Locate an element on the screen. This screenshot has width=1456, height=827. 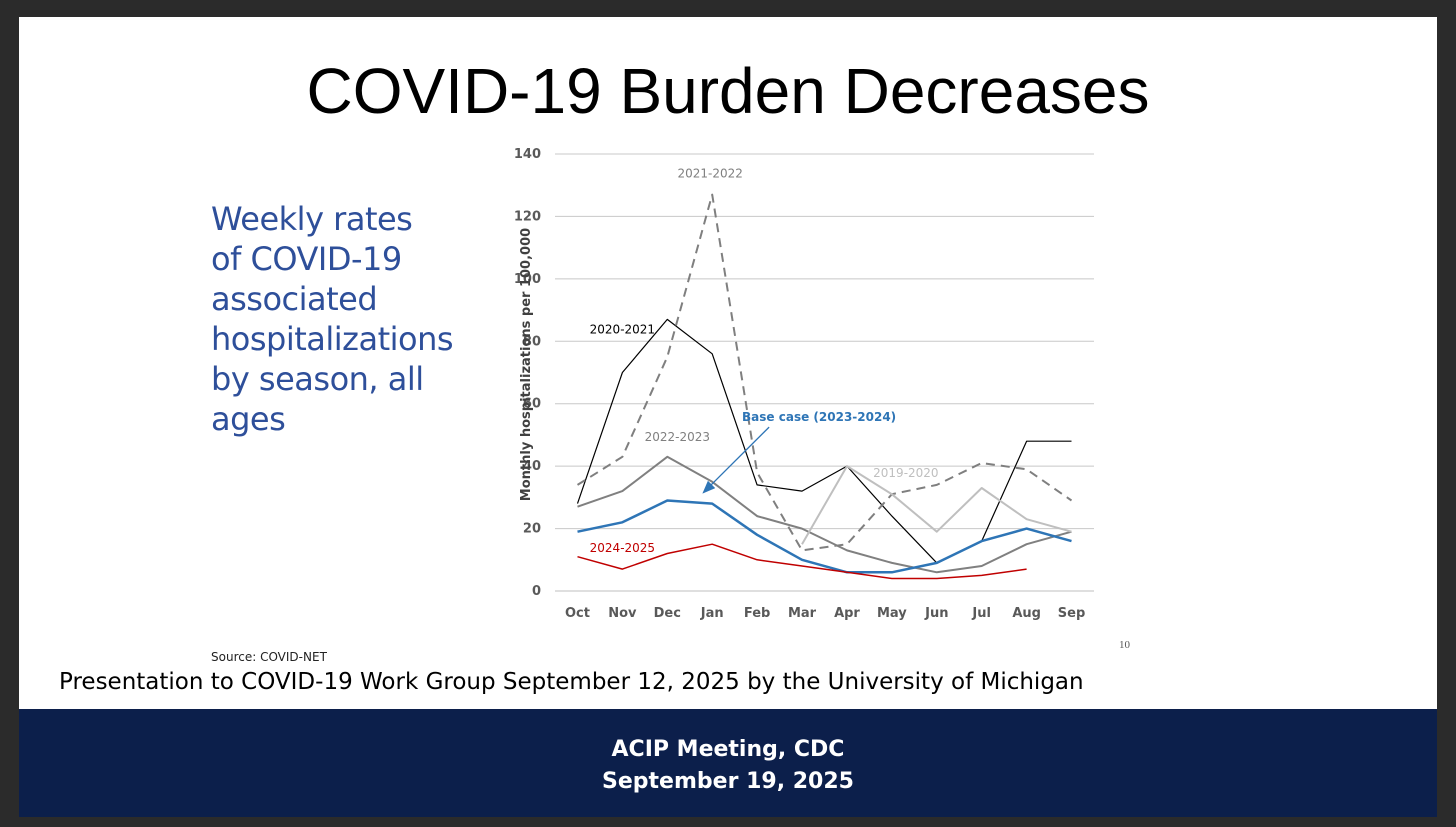
x-tick-label: Oct is located at coordinates (577, 613).